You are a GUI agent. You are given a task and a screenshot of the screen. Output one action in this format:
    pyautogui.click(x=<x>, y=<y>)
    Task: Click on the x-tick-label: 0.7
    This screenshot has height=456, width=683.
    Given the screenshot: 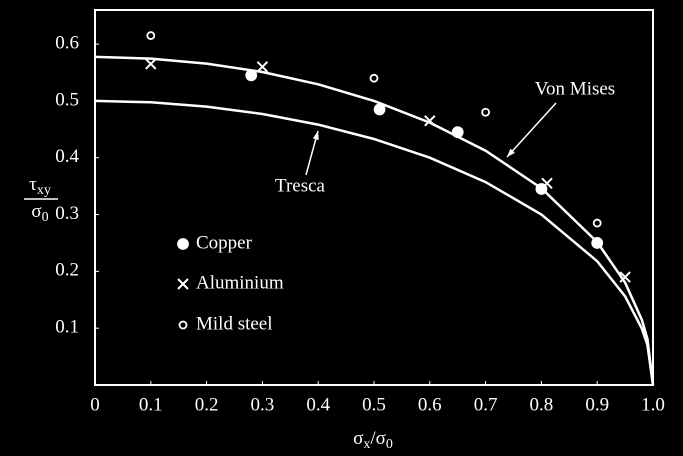 What is the action you would take?
    pyautogui.click(x=486, y=404)
    